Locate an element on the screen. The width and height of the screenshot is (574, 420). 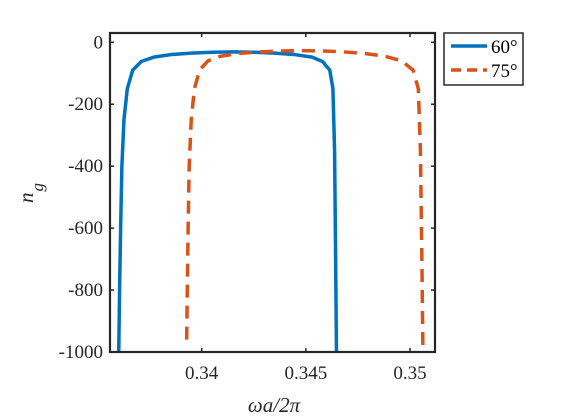
x-axis-title: ωa/2π is located at coordinates (274, 405).